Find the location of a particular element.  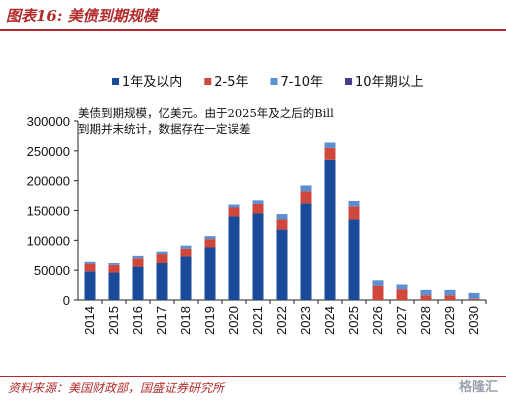

x-tick-label: 2016 is located at coordinates (137, 320).